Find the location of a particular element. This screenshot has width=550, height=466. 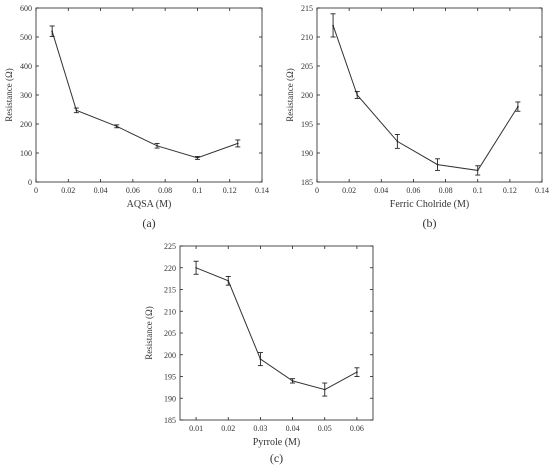

x-axis-label: Pyrrole (M) is located at coordinates (277, 442).